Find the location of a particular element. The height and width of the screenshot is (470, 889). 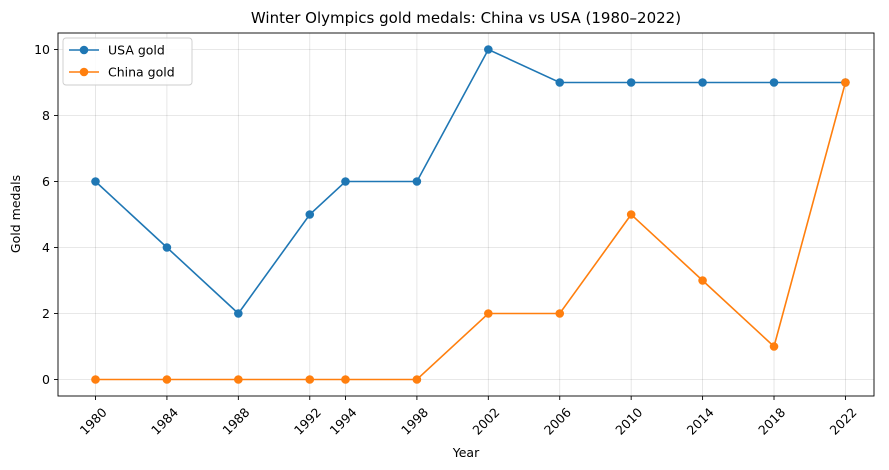

y-tick-label: 6 is located at coordinates (46, 181).